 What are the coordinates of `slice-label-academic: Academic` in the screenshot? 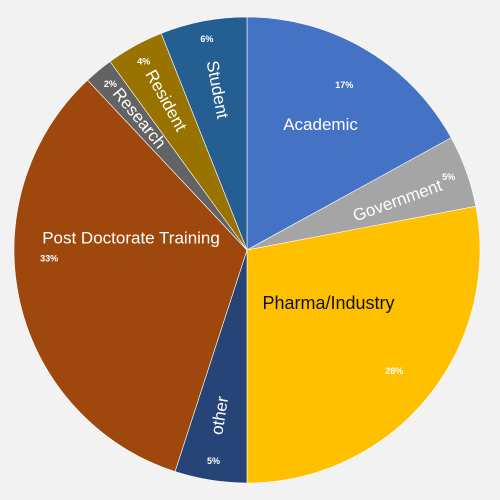 It's located at (320, 124).